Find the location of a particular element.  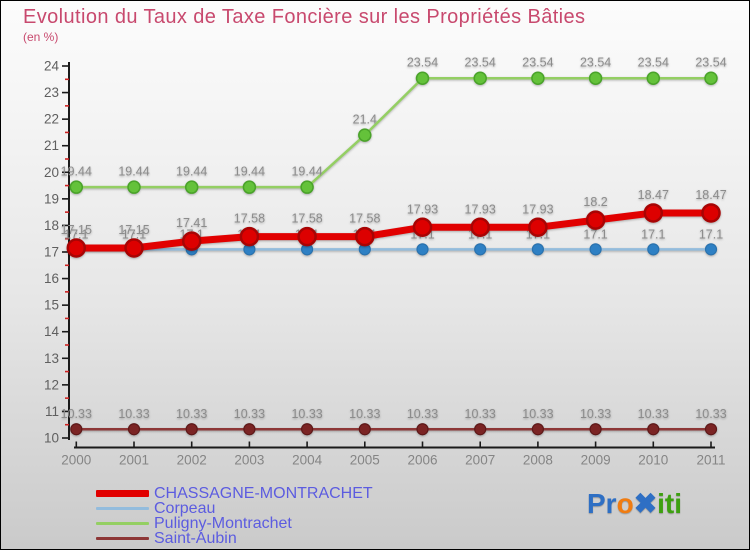

legend-item-chassagne-montrachet: CHASSAGNE-MONTRACHET is located at coordinates (234, 493).